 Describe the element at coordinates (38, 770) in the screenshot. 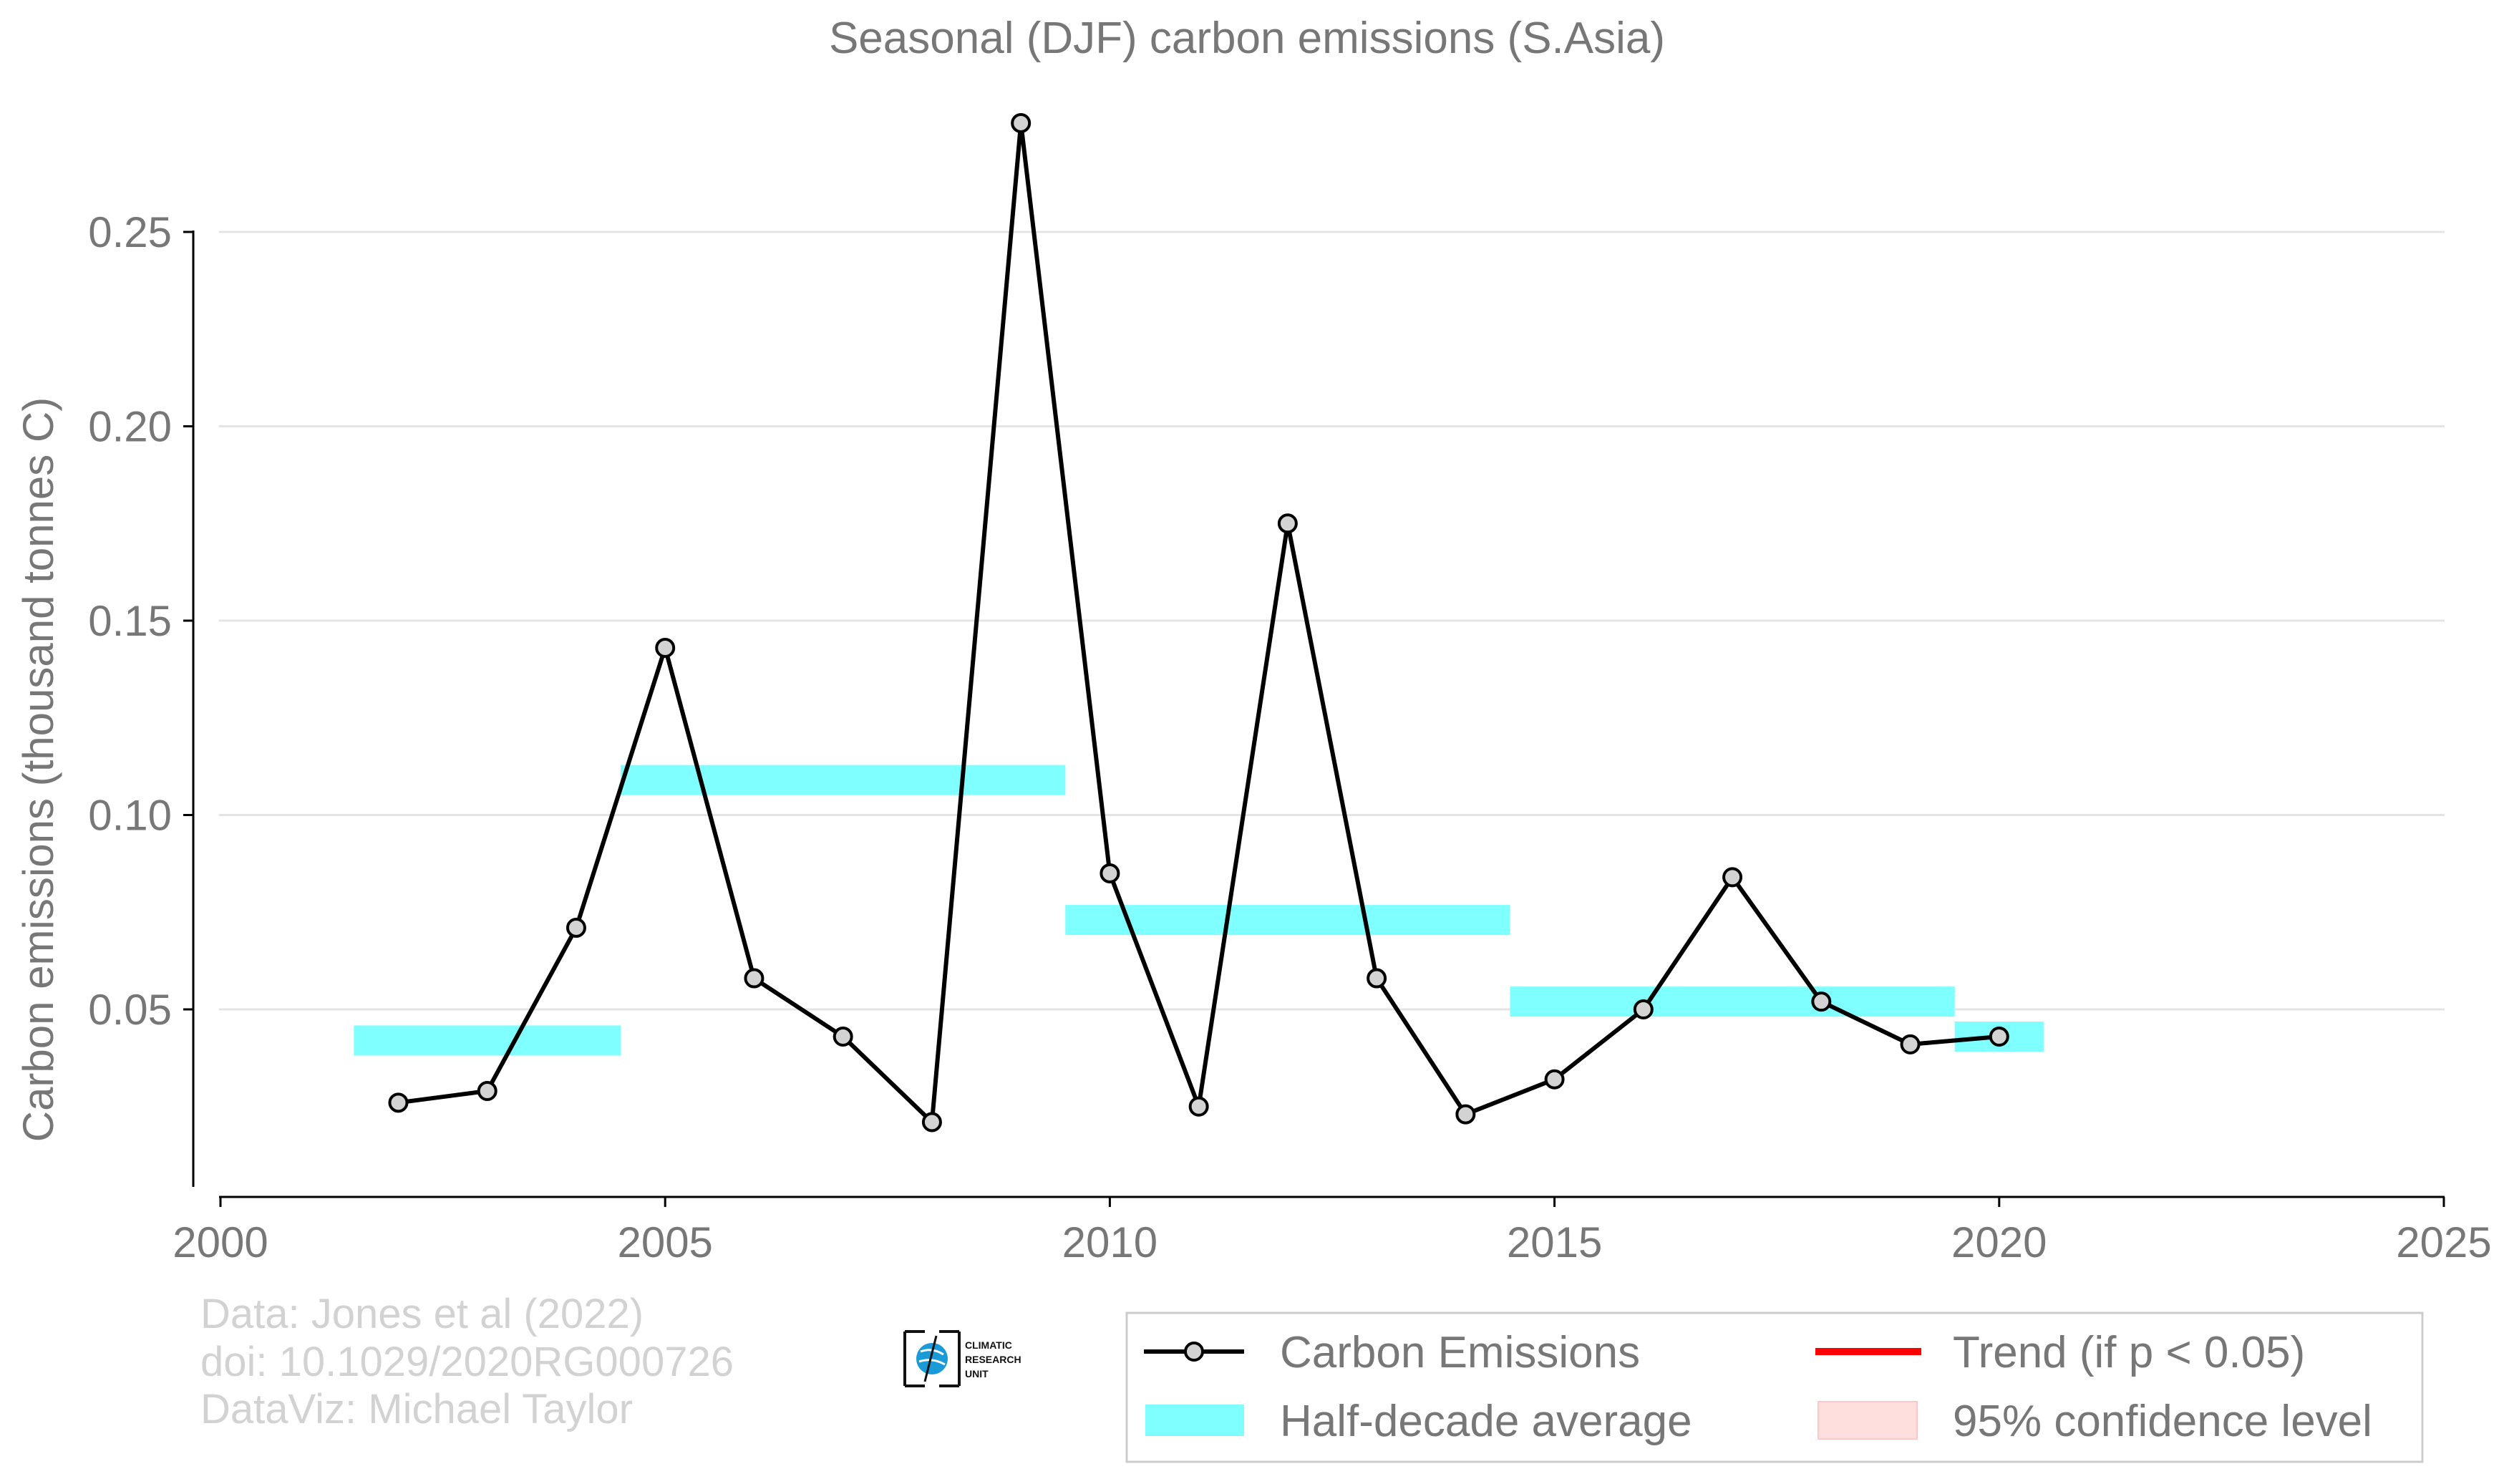

I see `y-axis-label: Carbon emissions (thousand tonnes C)` at that location.